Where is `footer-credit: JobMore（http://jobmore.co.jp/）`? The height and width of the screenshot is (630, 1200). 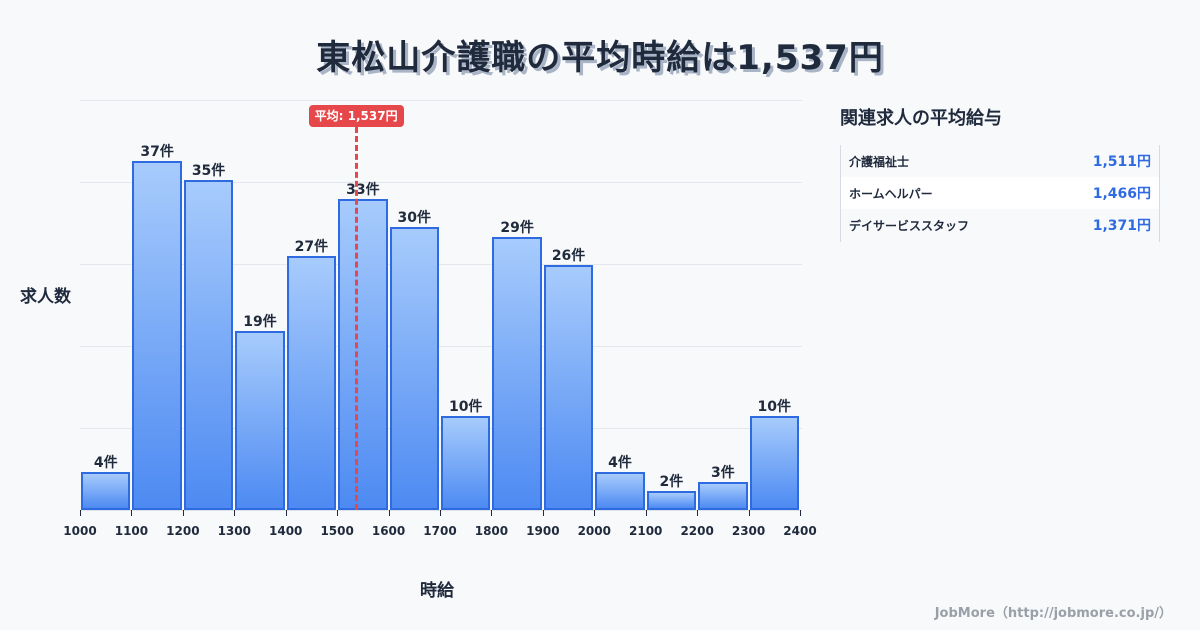 footer-credit: JobMore（http://jobmore.co.jp/） is located at coordinates (1053, 613).